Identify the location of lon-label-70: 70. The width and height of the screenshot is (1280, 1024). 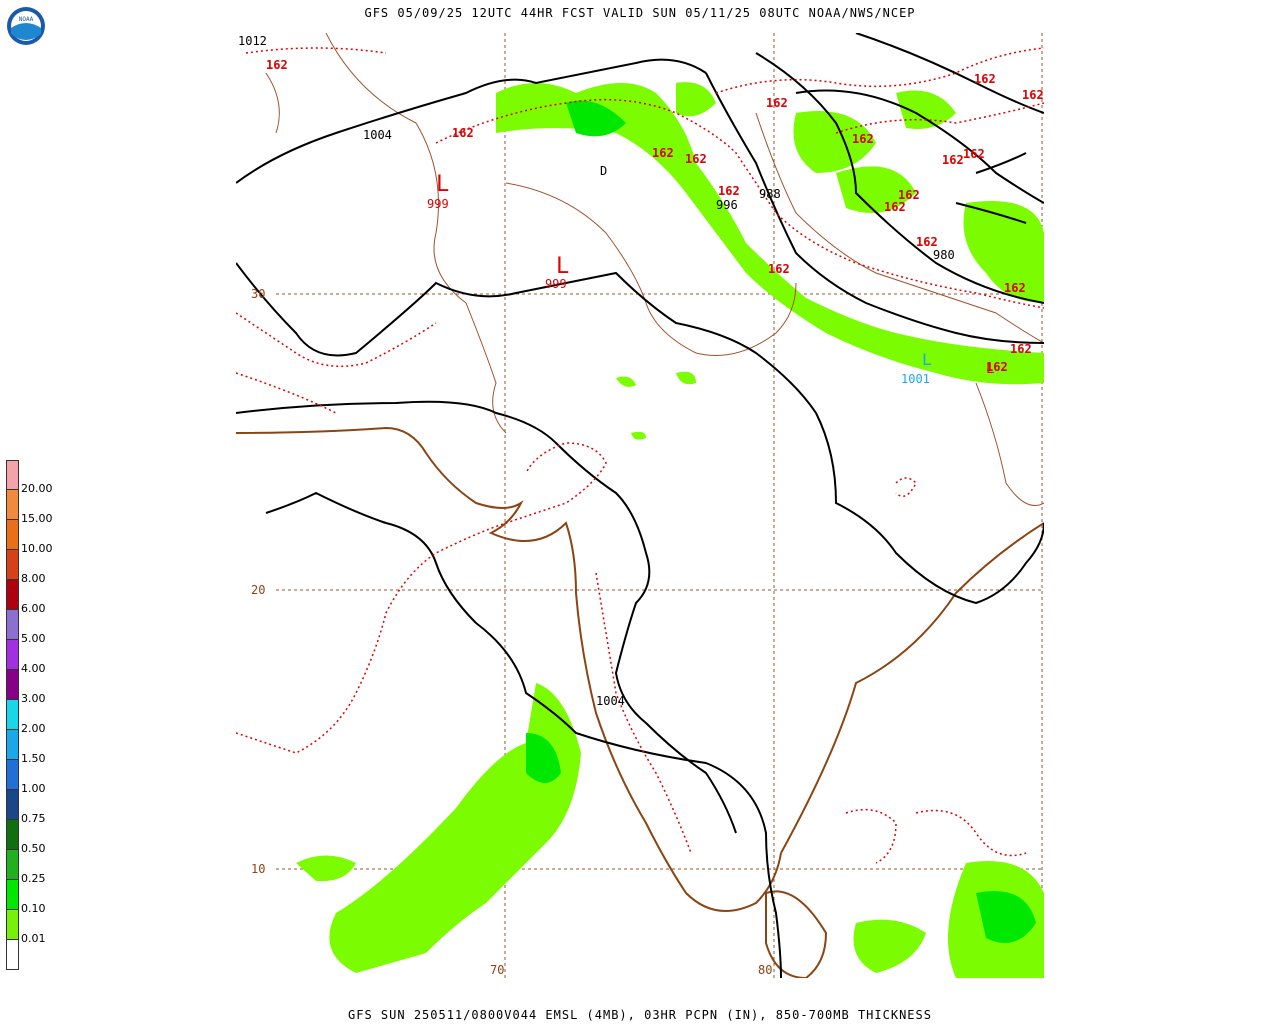
(497, 970).